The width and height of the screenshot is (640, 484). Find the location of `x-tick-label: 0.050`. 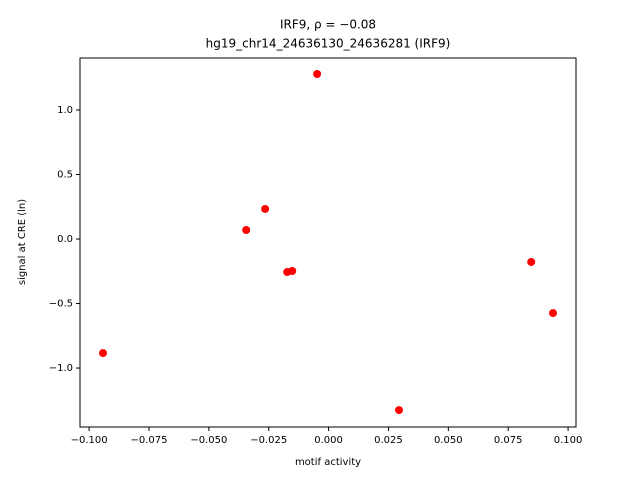

x-tick-label: 0.050 is located at coordinates (448, 440).